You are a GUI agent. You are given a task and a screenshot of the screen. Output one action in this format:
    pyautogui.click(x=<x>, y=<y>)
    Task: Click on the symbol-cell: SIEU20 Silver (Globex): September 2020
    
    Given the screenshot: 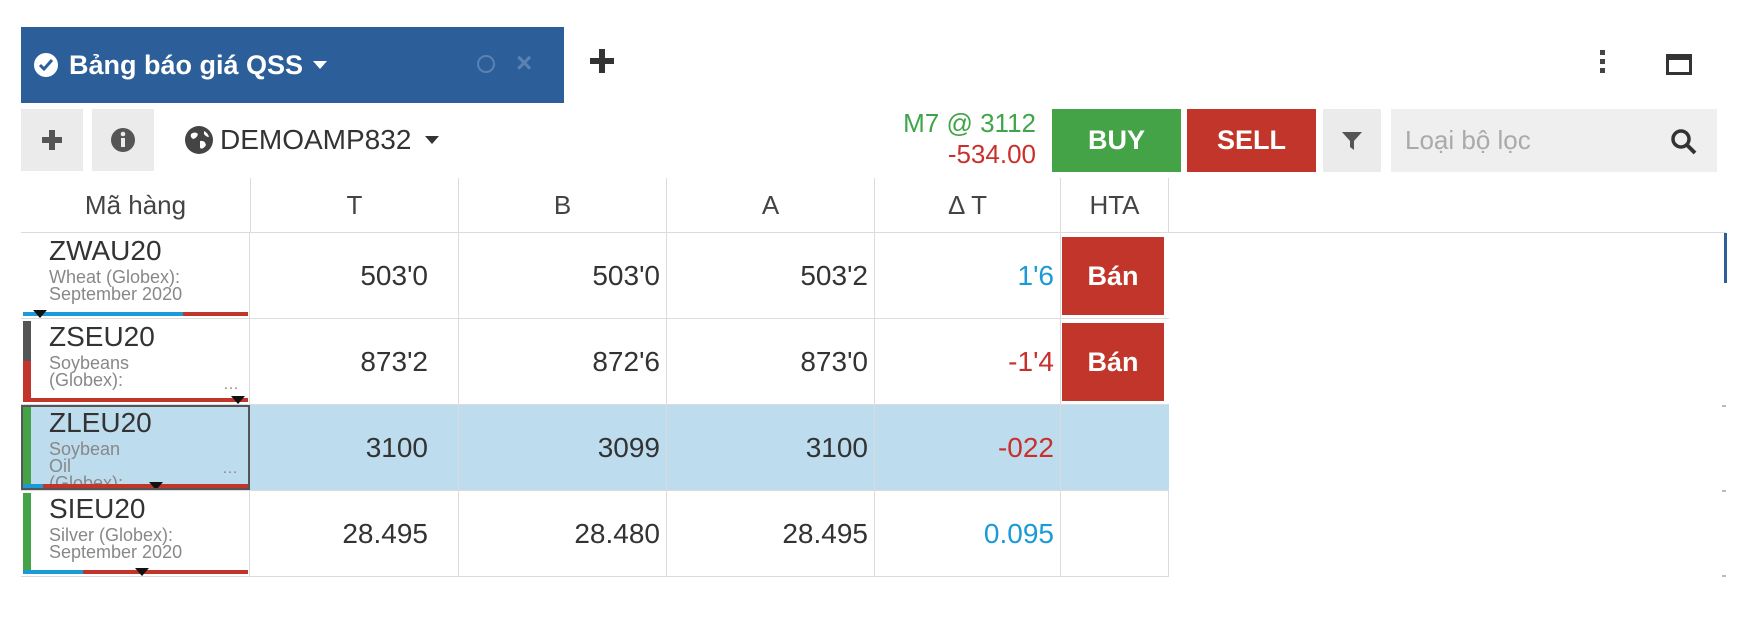 What is the action you would take?
    pyautogui.click(x=135, y=533)
    